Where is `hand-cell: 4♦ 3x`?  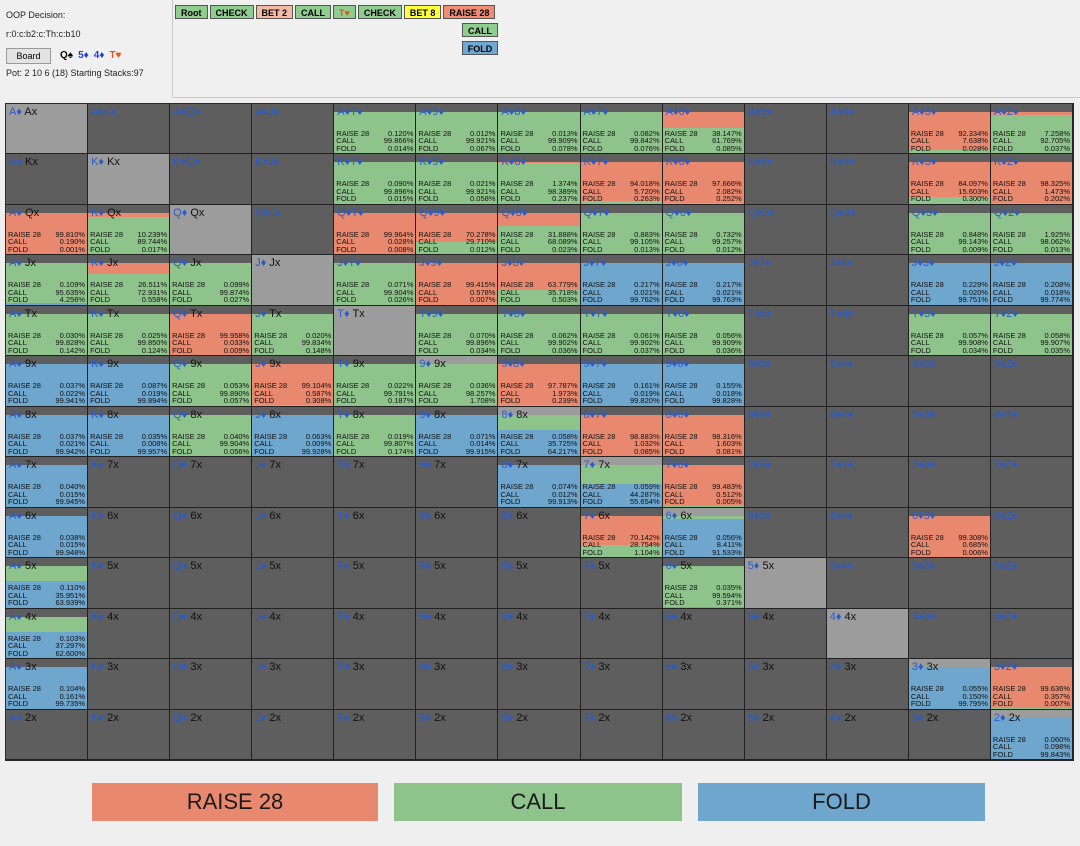 hand-cell: 4♦ 3x is located at coordinates (867, 684).